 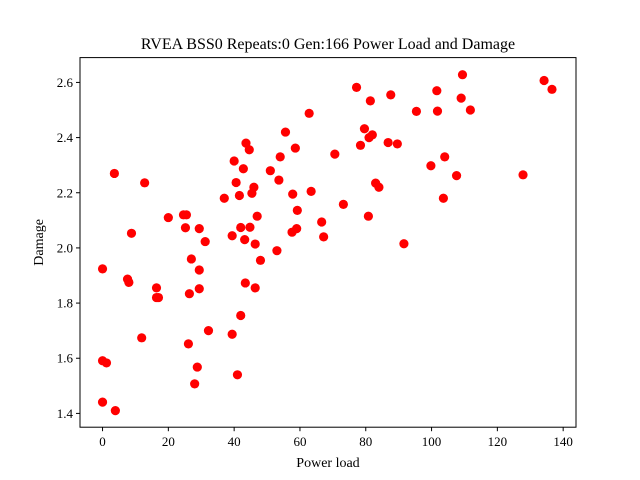 I want to click on x-tick-label: 20, so click(x=168, y=441).